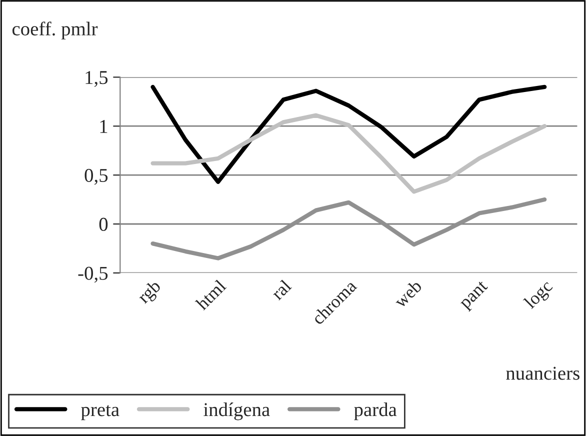 The width and height of the screenshot is (586, 436). I want to click on y-tick-label: 1,5, so click(97, 79).